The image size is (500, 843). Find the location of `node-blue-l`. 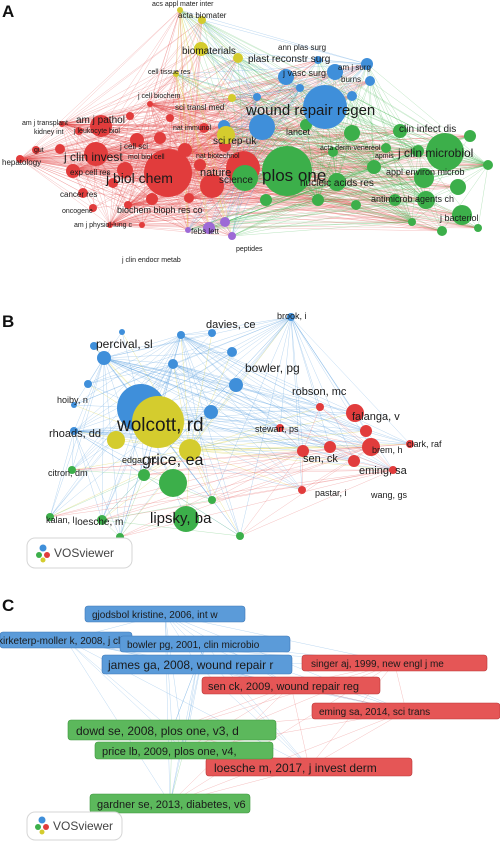

node-blue-l is located at coordinates (74, 405).